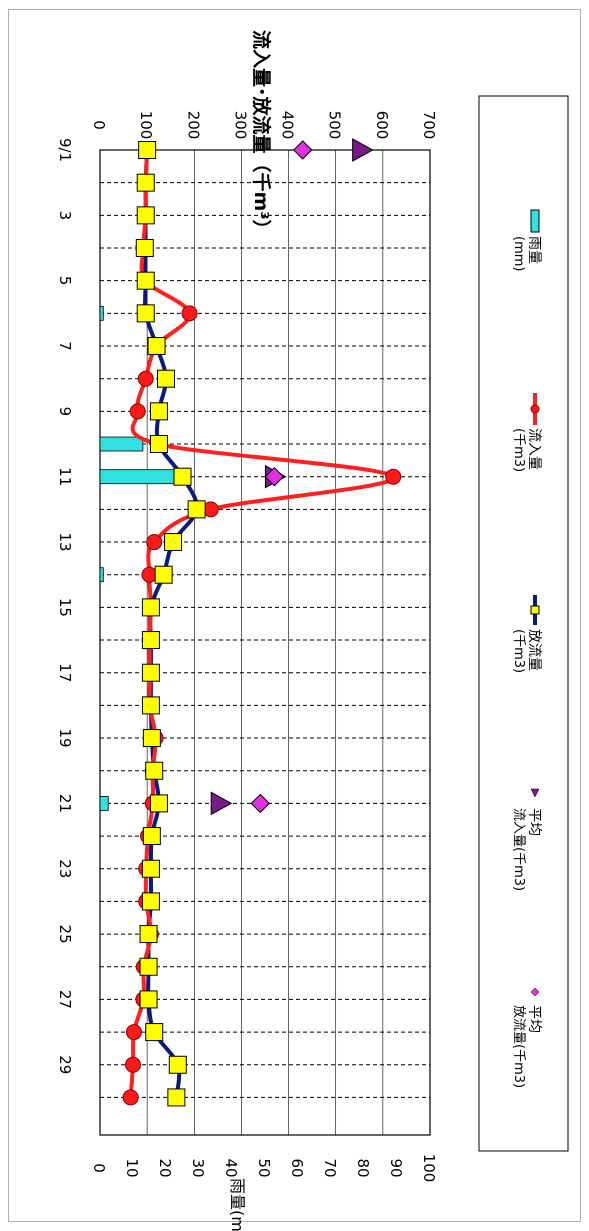 The height and width of the screenshot is (1231, 589). I want to click on legend-avg-outflow-unit: 放流量(千m3), so click(518, 1046).